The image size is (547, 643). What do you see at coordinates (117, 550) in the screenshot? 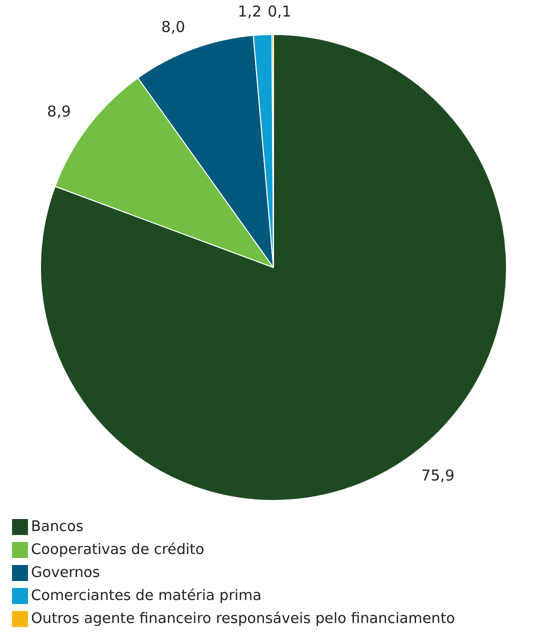
I see `legend-label: Cooperativas de crédito` at bounding box center [117, 550].